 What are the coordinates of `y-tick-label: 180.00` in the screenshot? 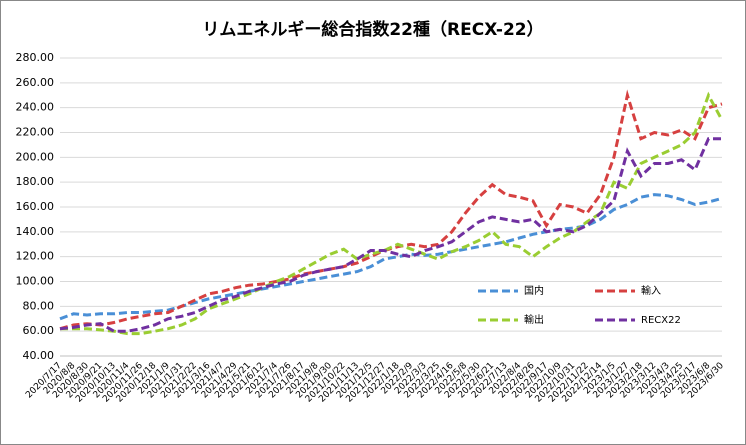 It's located at (35, 181).